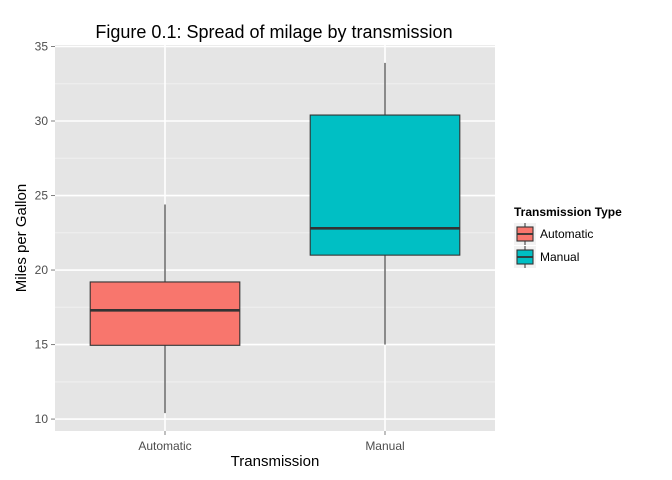 This screenshot has height=480, width=672. Describe the element at coordinates (568, 212) in the screenshot. I see `legend-title: Transmission Type` at that location.